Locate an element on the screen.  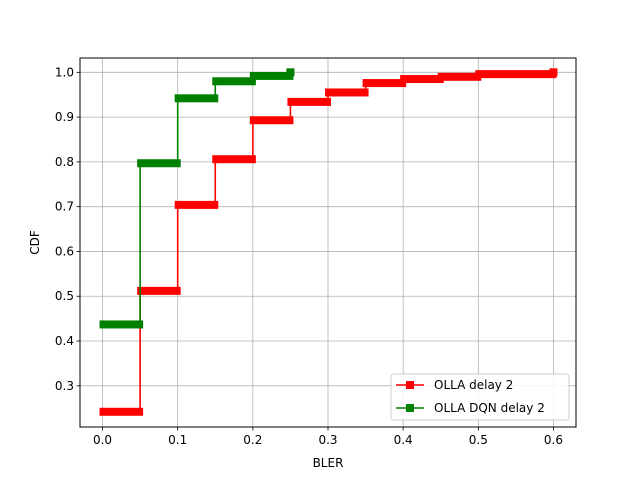
legend-marker-olla is located at coordinates (410, 385).